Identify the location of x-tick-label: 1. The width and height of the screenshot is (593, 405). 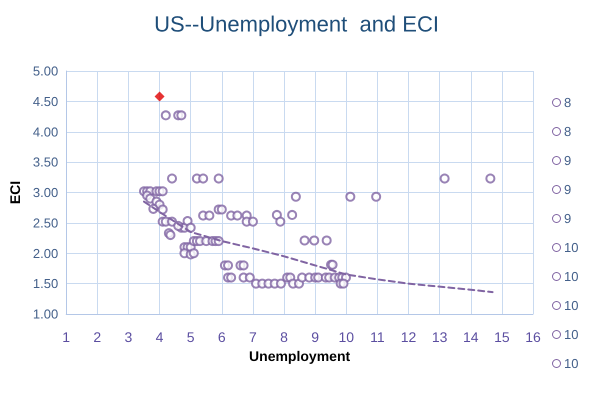
(66, 337).